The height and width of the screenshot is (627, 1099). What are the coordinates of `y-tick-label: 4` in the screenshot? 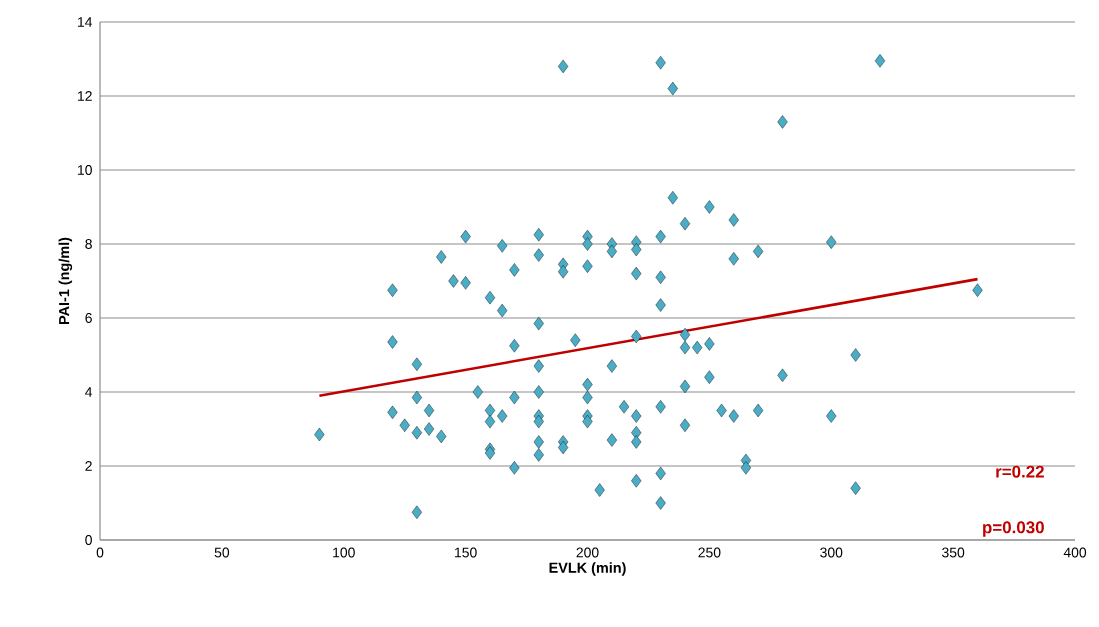 It's located at (89, 392).